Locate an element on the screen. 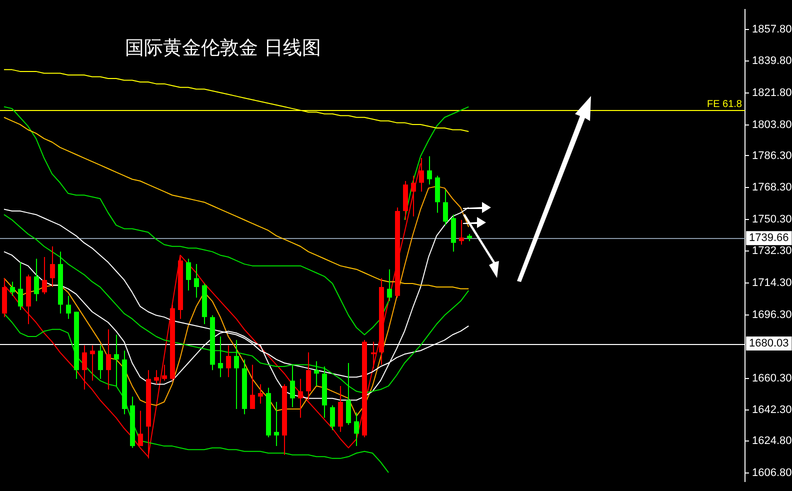 This screenshot has height=491, width=792. y-tick-label: 1839.80 is located at coordinates (772, 61).